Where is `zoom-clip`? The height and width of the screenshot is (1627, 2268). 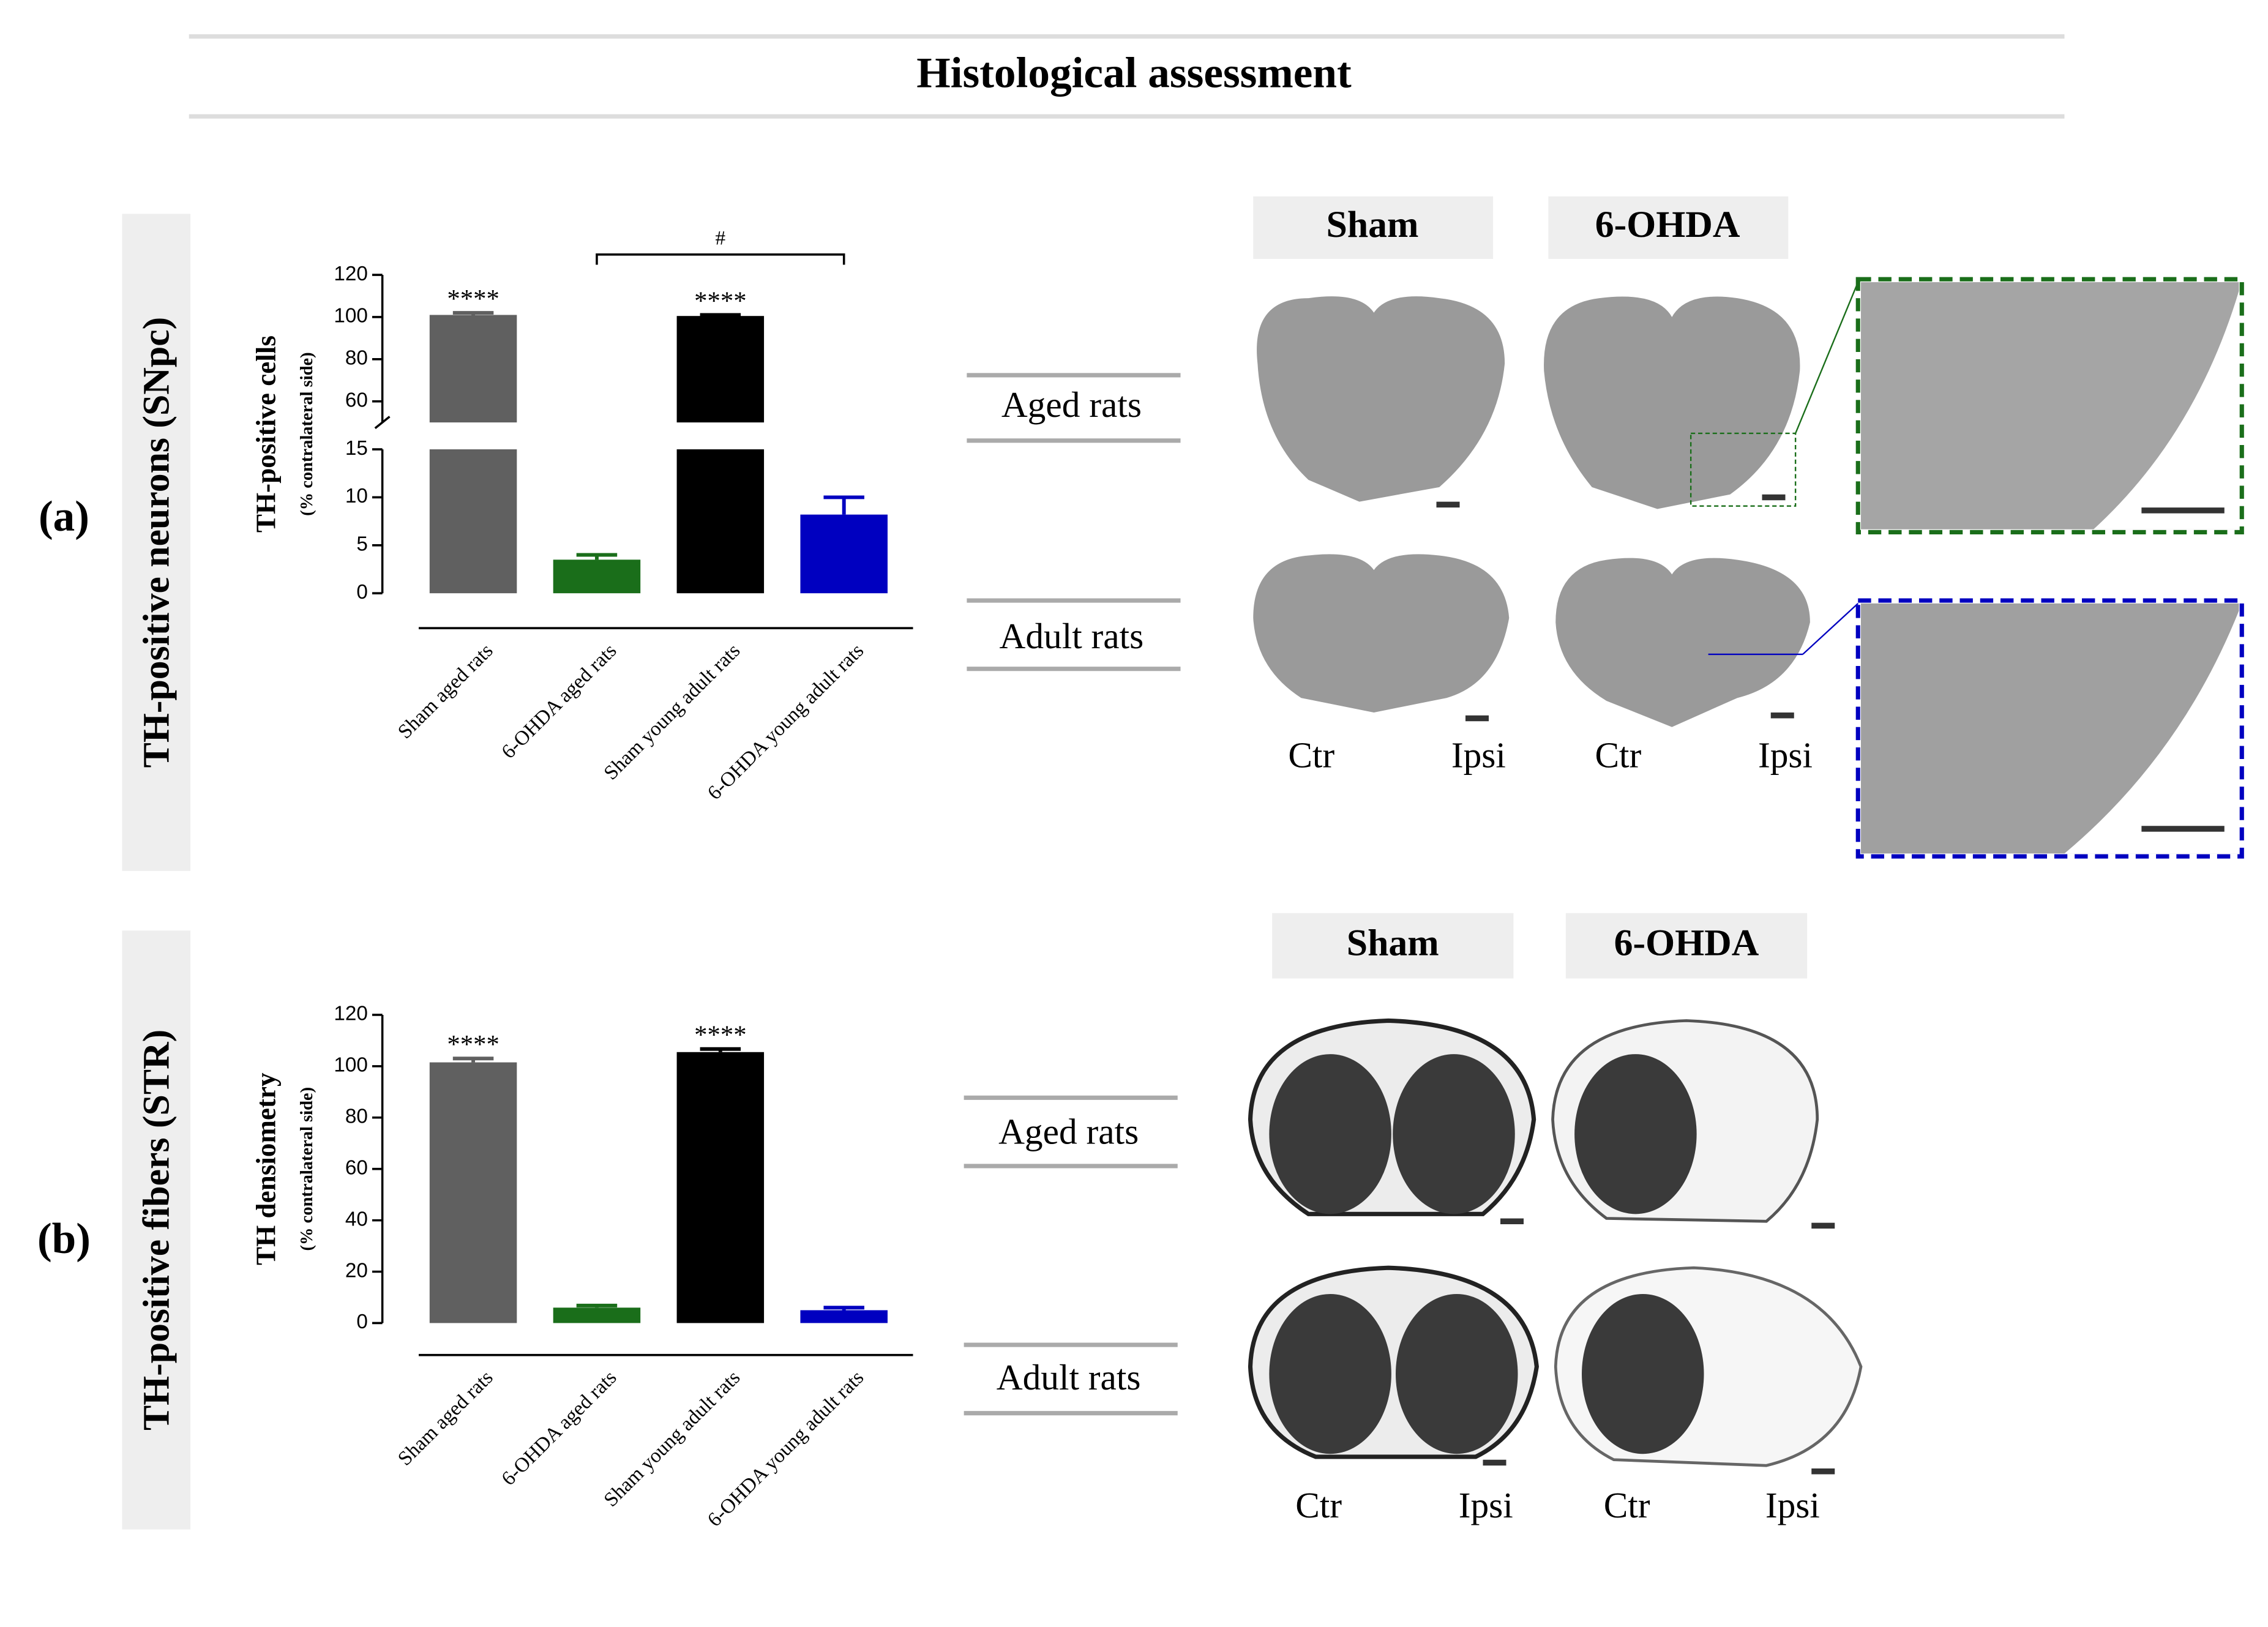
zoom-clip is located at coordinates (2151, 572).